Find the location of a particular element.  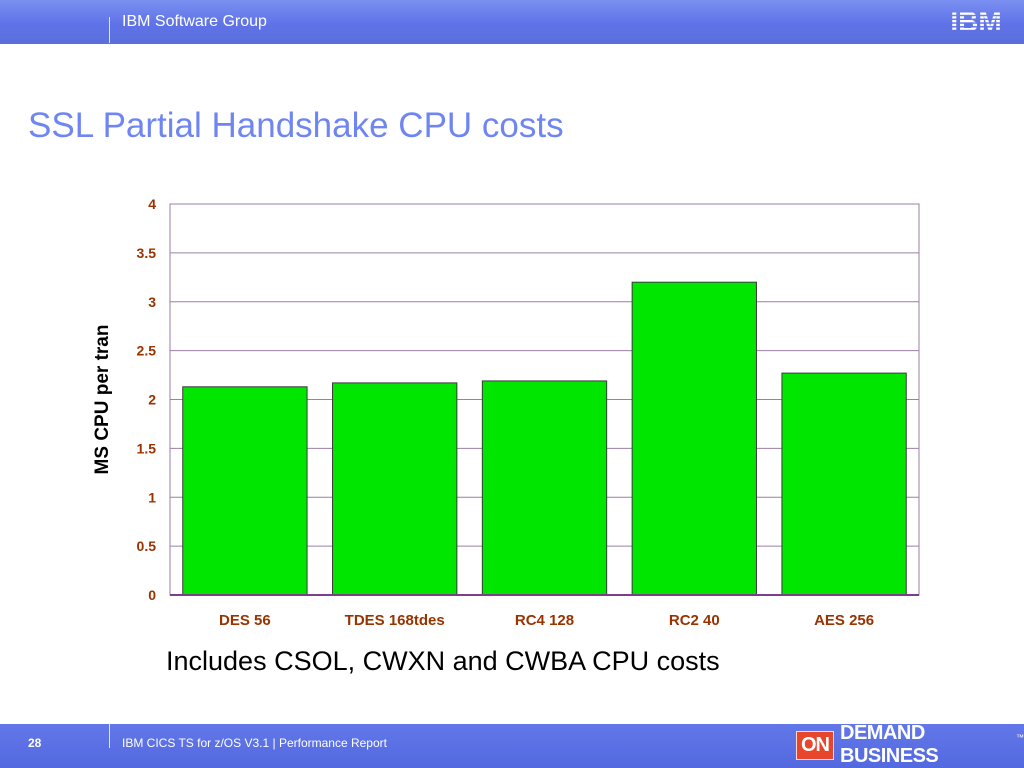

ibm-logo: IBM is located at coordinates (975, 20).